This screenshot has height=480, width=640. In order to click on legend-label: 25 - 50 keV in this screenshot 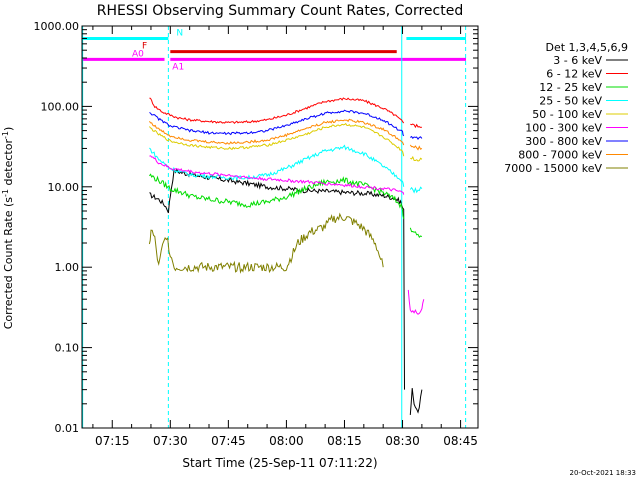, I will do `click(570, 101)`.